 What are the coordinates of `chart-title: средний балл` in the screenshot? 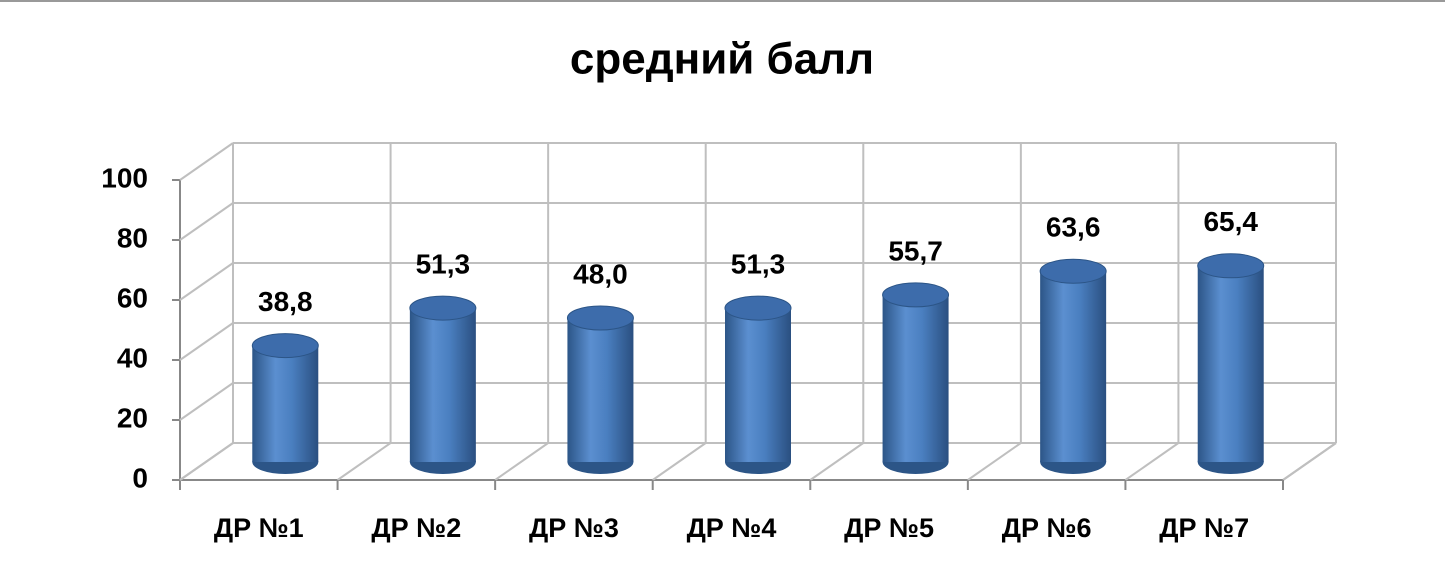 It's located at (722, 59).